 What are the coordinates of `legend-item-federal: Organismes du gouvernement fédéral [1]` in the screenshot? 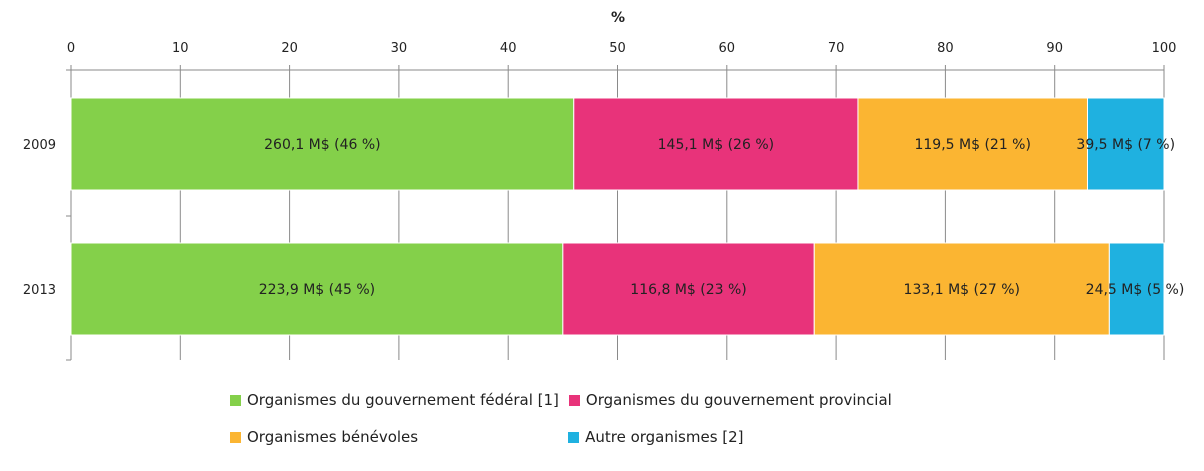 It's located at (394, 400).